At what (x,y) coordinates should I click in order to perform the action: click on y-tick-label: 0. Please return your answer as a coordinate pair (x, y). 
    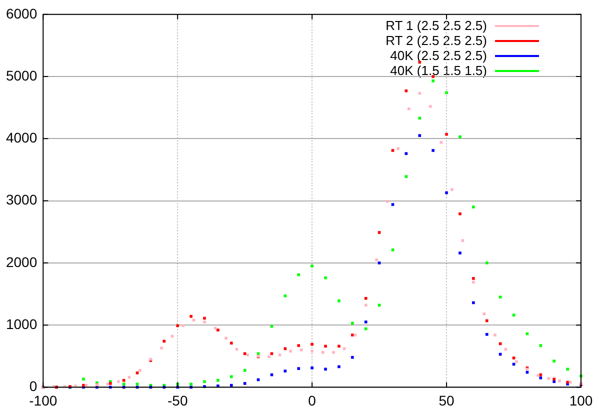
    Looking at the image, I should click on (33, 386).